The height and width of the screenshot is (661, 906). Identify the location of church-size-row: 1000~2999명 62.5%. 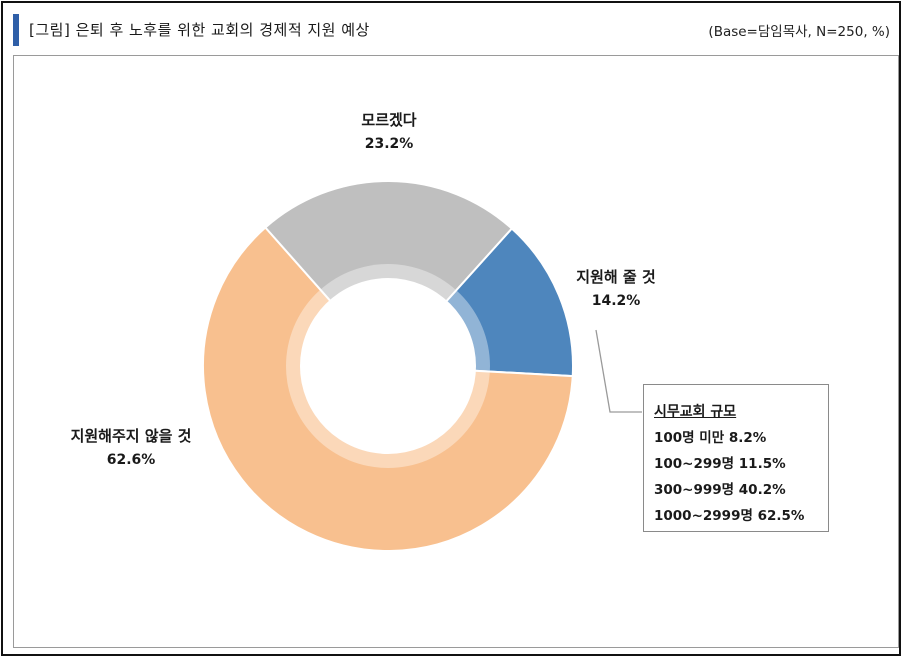
(729, 516).